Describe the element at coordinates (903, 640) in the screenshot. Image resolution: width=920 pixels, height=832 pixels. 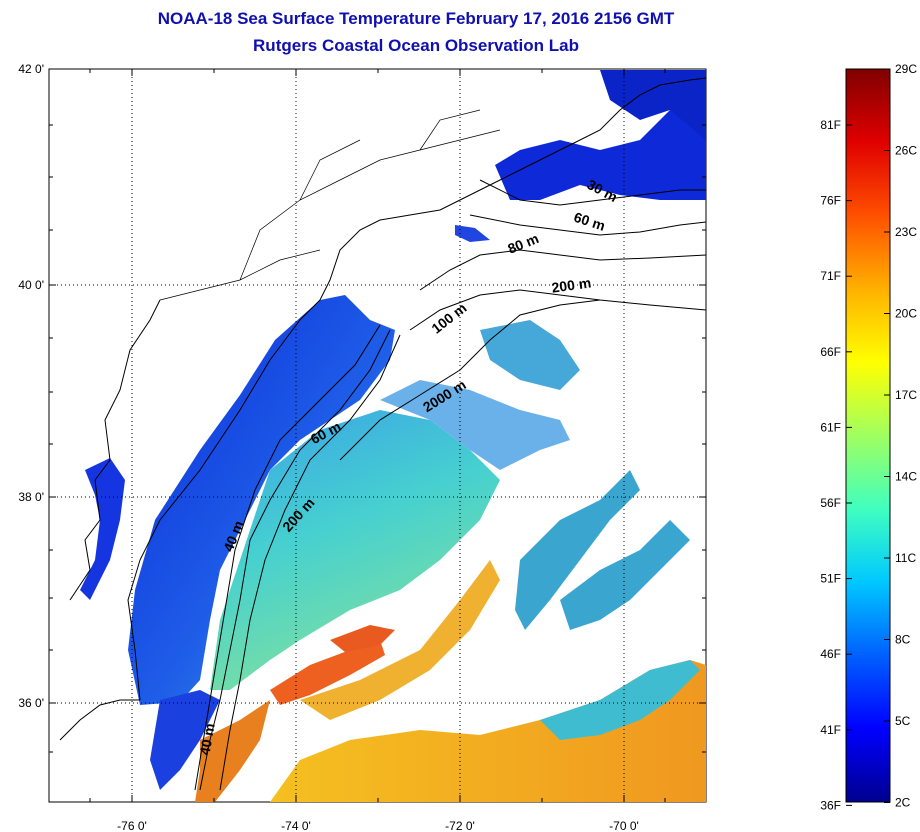
I see `colorbar-celsius-label: 8C` at that location.